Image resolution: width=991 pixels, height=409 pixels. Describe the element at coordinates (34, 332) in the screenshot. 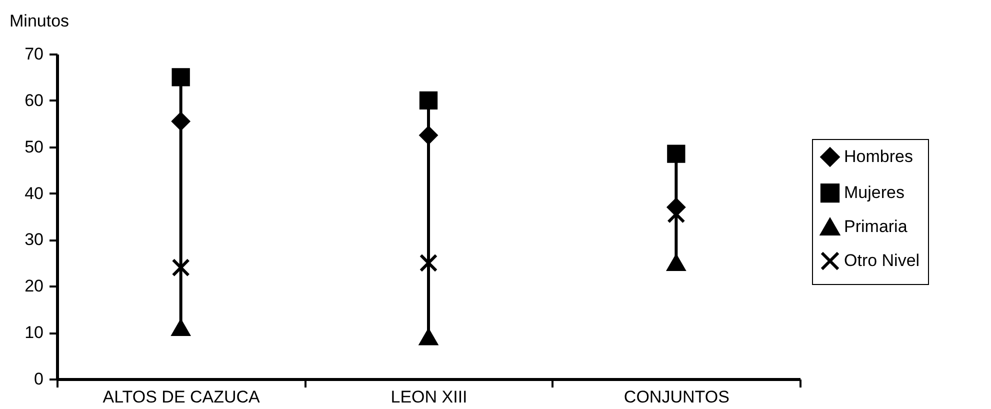

I see `y-tick-label: 10` at that location.